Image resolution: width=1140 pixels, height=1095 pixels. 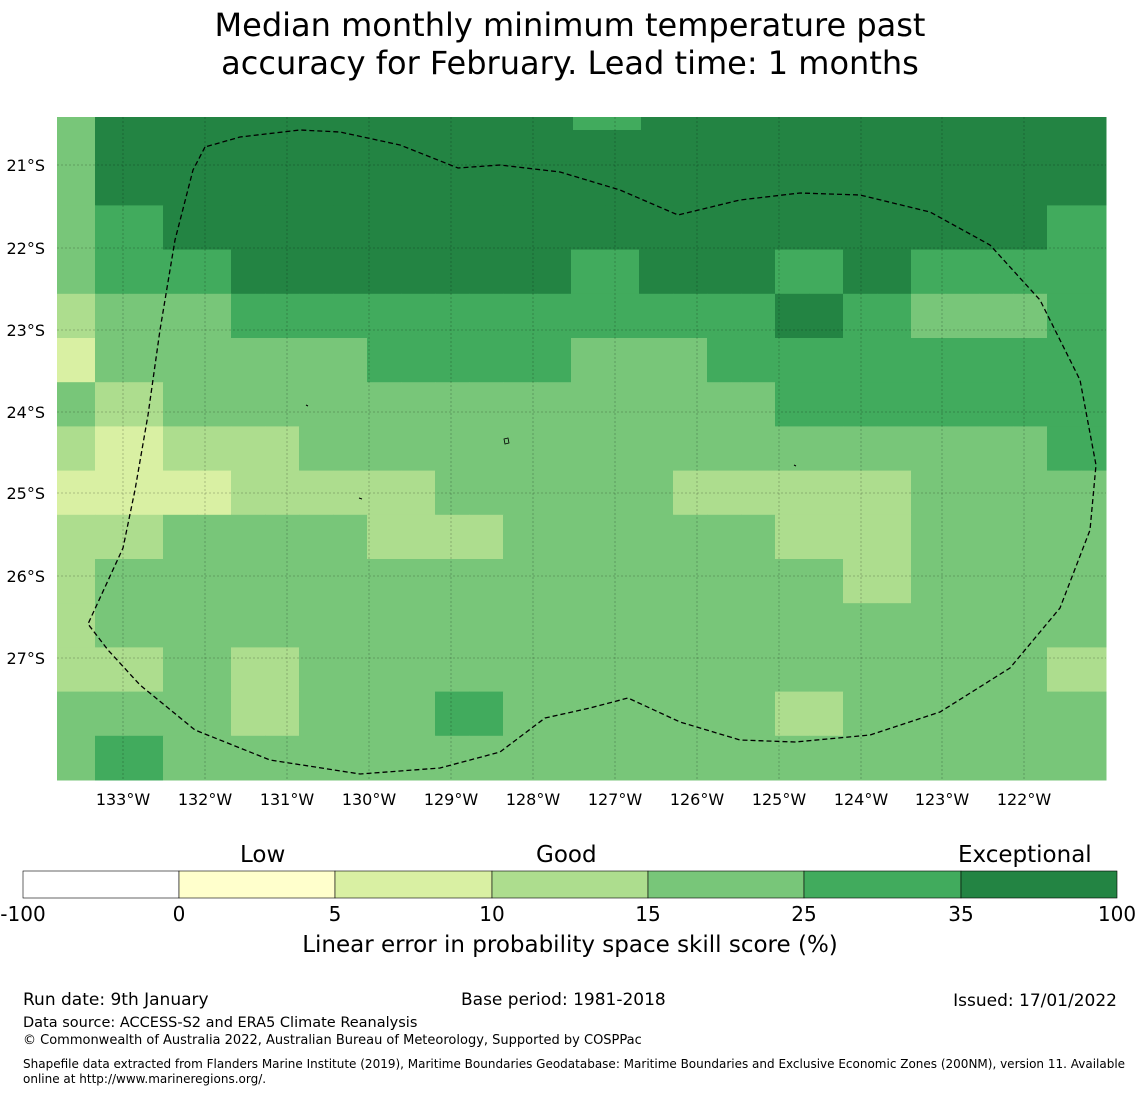 What do you see at coordinates (116, 1000) in the screenshot?
I see `run-date: Run date: 9th January` at bounding box center [116, 1000].